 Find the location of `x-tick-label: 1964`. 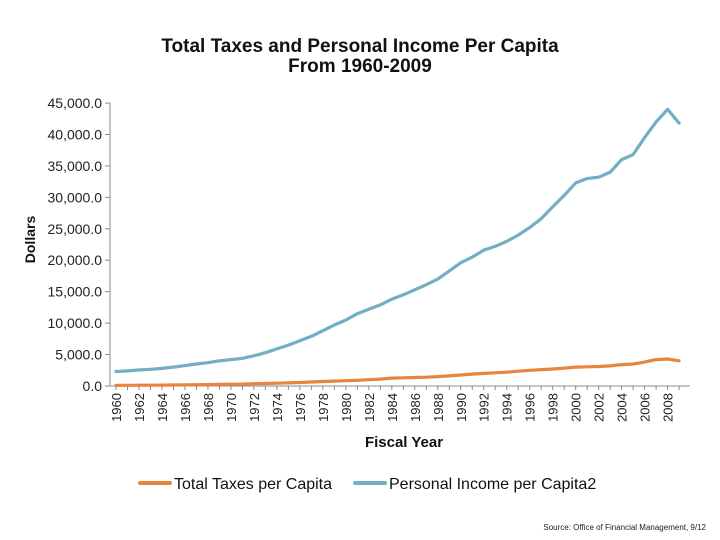

x-tick-label: 1964 is located at coordinates (162, 407).